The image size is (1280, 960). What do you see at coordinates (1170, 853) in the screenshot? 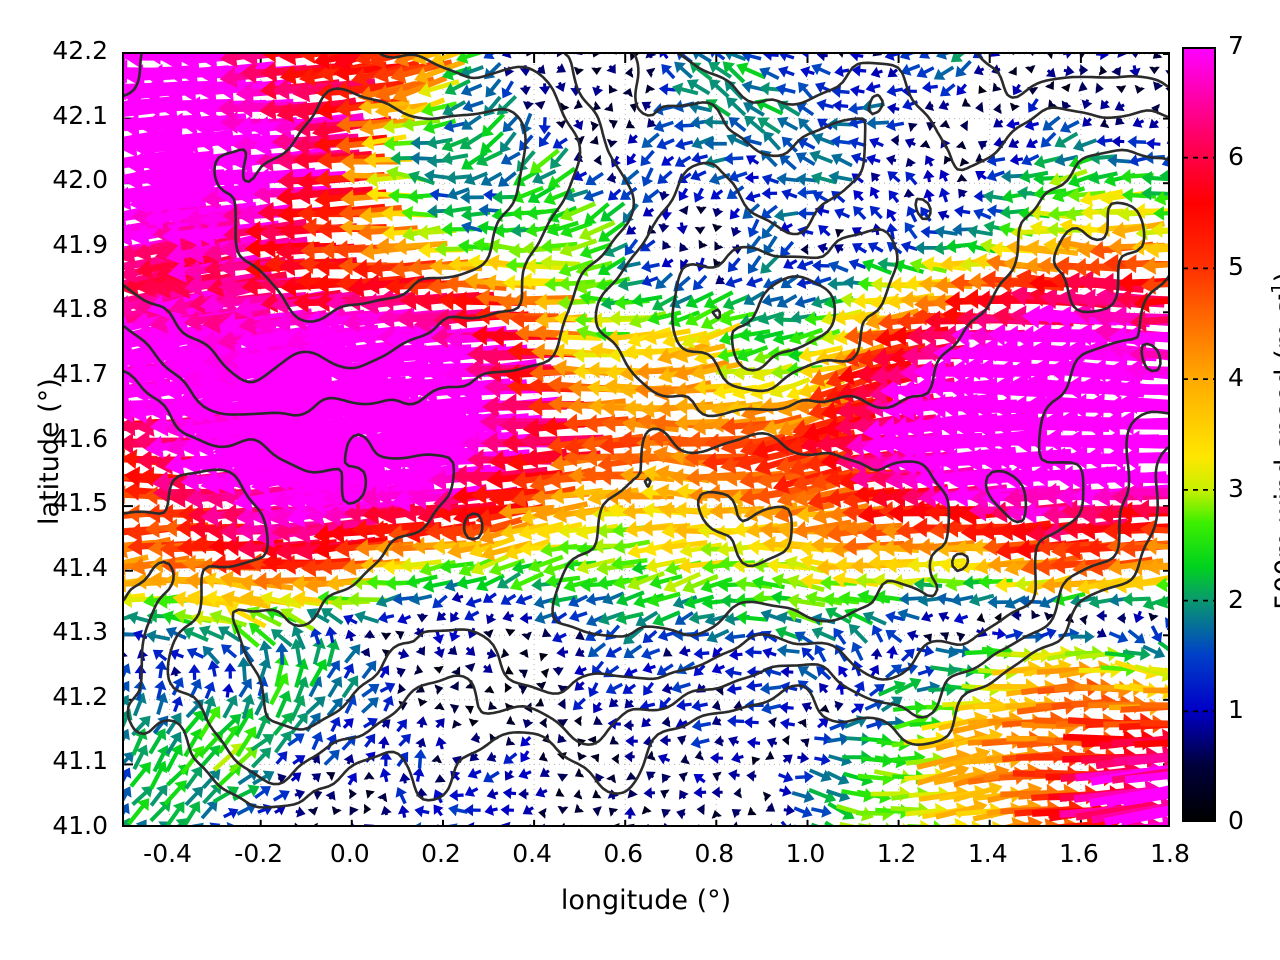
I see `x-tick-label: 1.8` at bounding box center [1170, 853].